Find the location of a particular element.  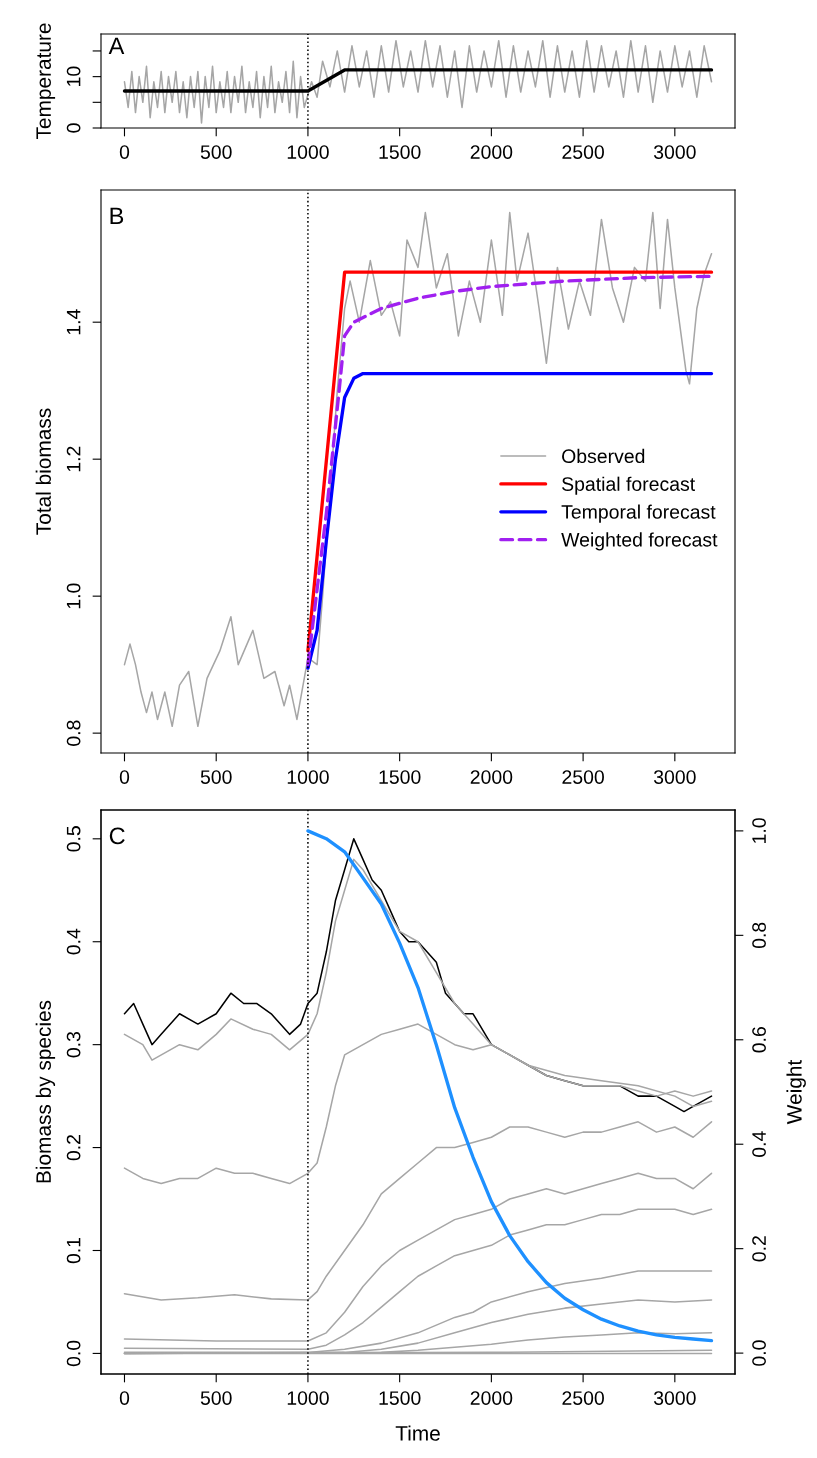

y-tick-label: 0 is located at coordinates (73, 128).